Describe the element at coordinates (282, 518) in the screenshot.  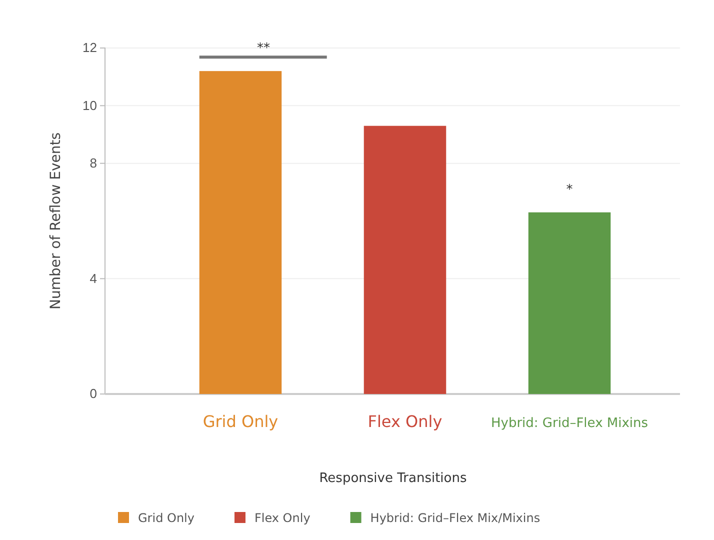
I see `legend-label: Flex Only` at that location.